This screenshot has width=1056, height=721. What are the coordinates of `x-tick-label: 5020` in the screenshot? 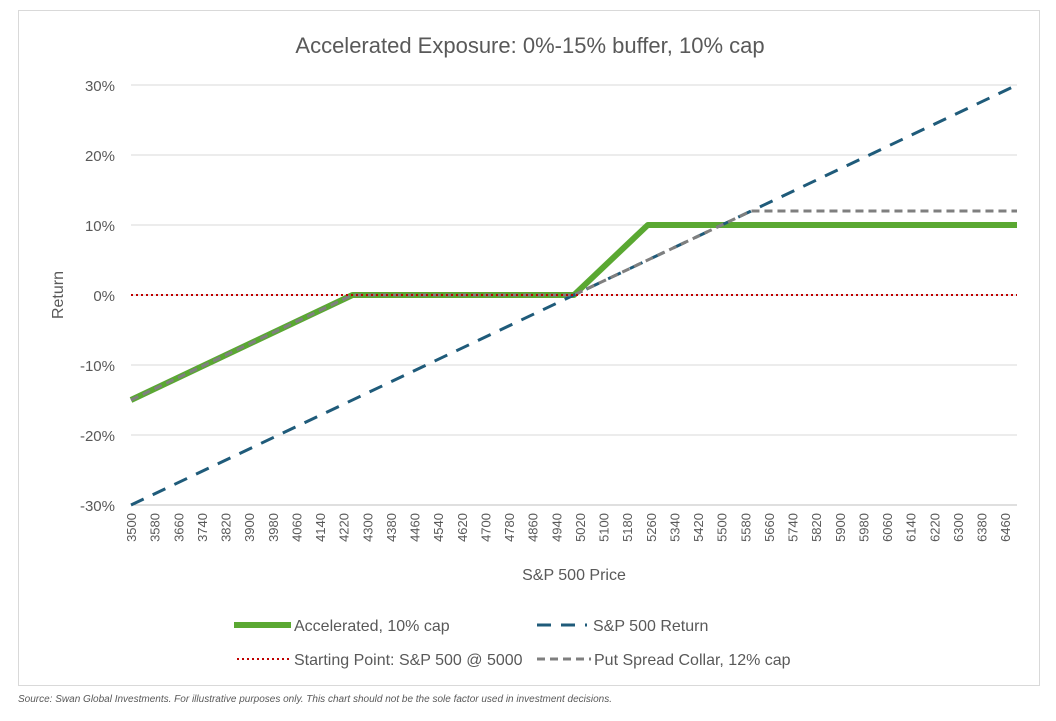 It's located at (580, 527).